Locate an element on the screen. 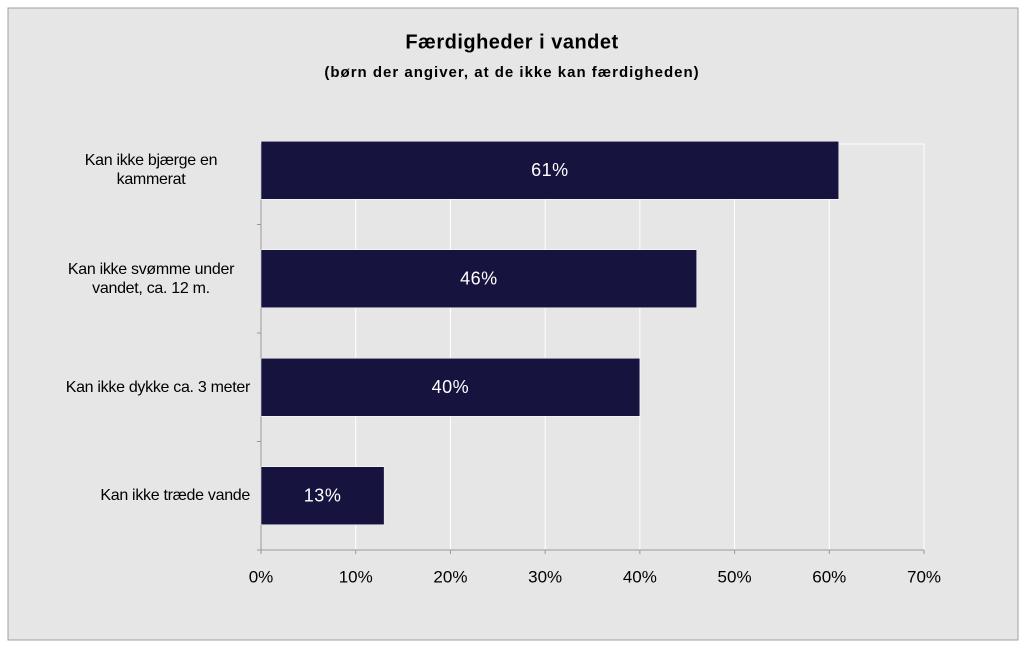  x-tick-label: 30% is located at coordinates (545, 576).